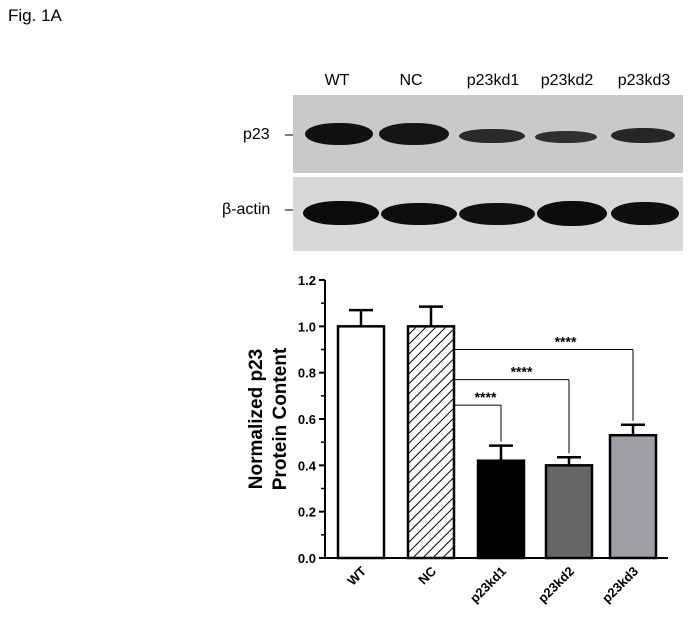 The width and height of the screenshot is (689, 632). What do you see at coordinates (501, 509) in the screenshot?
I see `bar-p23kd1` at bounding box center [501, 509].